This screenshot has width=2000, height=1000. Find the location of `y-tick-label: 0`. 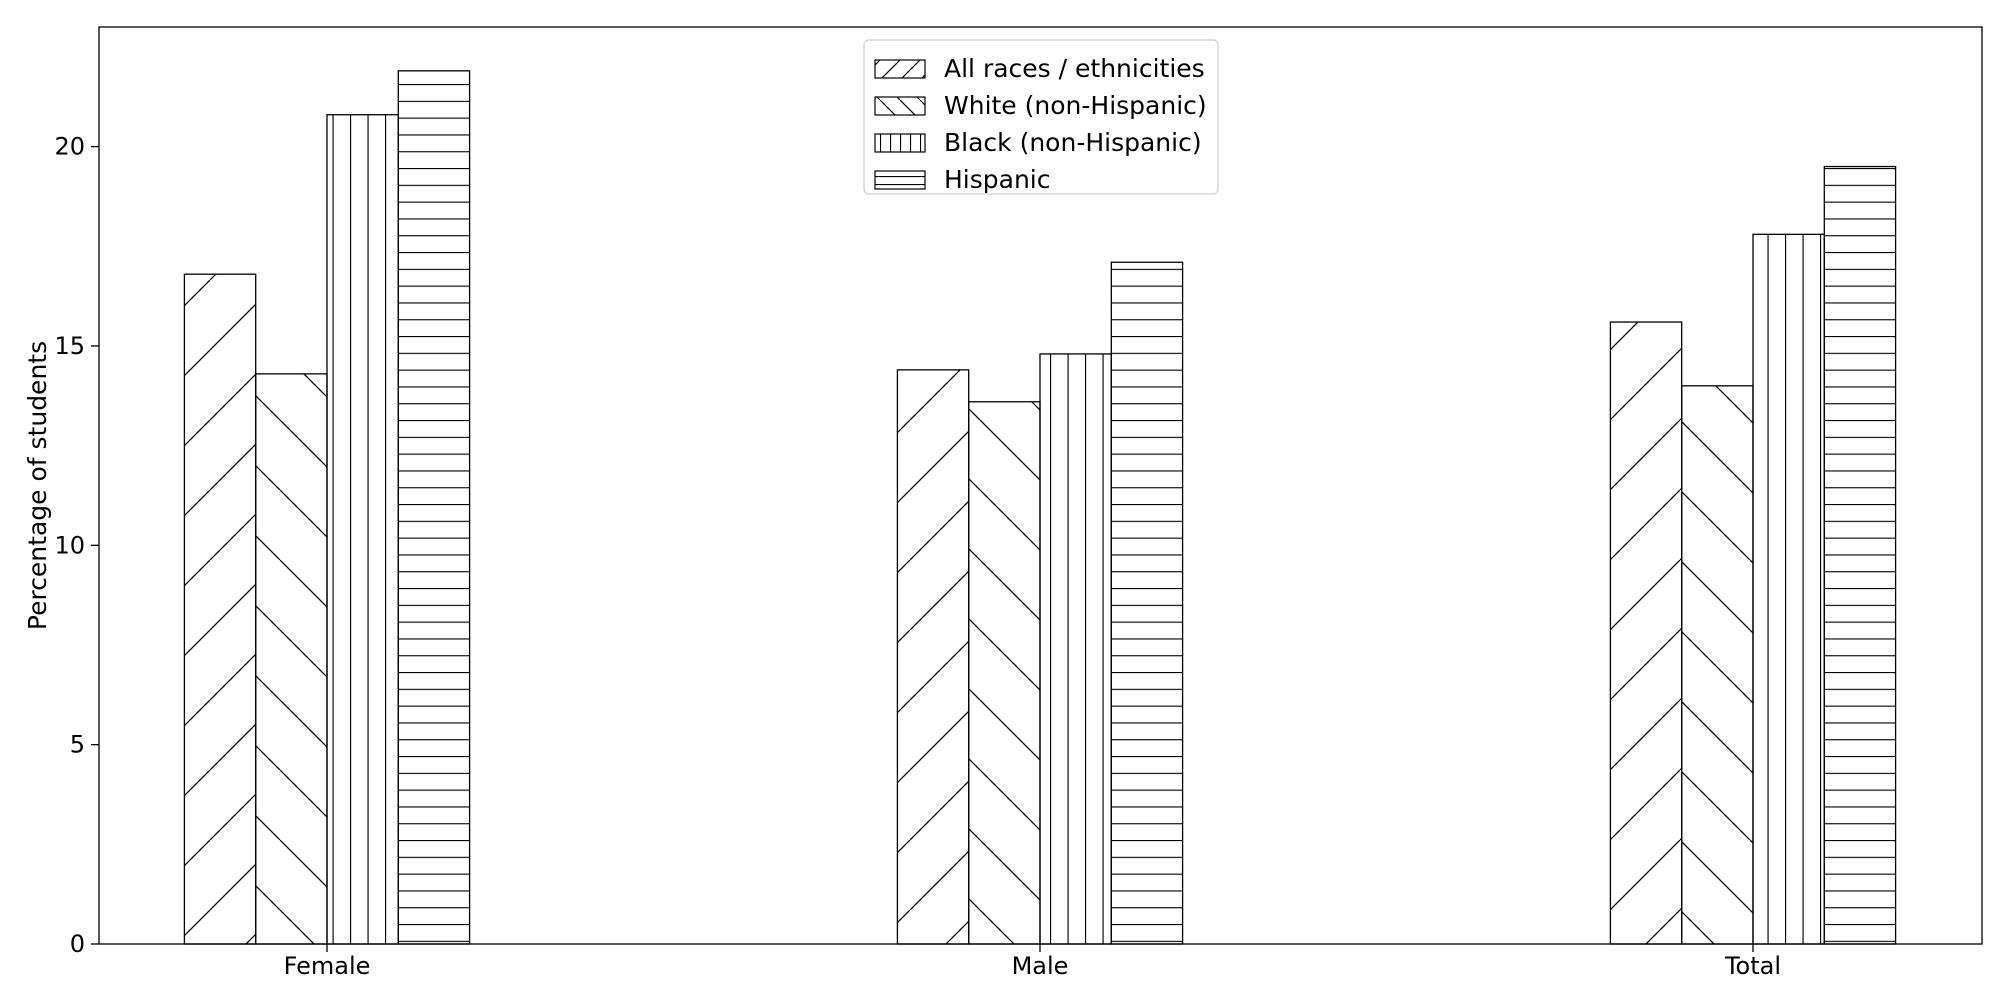

y-tick-label: 0 is located at coordinates (77, 944).